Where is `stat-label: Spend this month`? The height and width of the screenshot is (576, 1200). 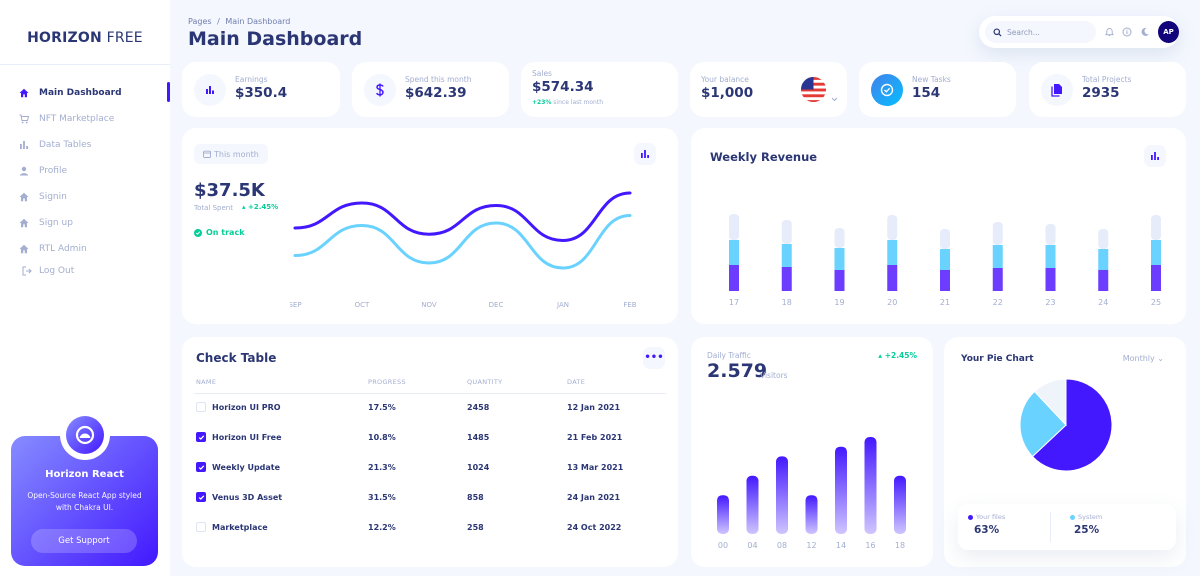 stat-label: Spend this month is located at coordinates (438, 79).